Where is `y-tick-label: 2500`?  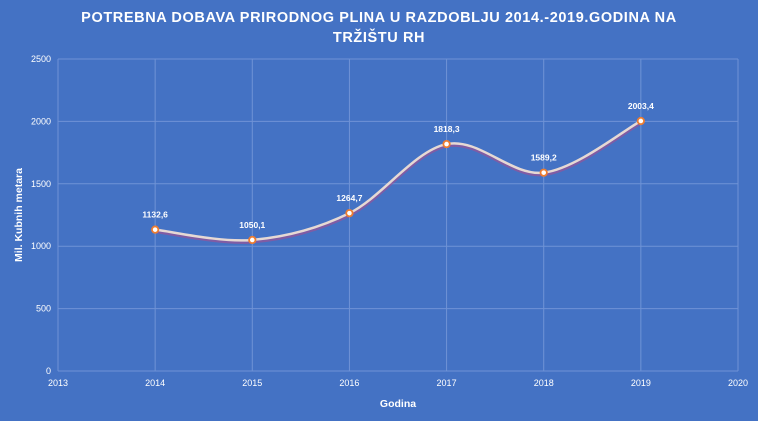
y-tick-label: 2500 is located at coordinates (41, 59).